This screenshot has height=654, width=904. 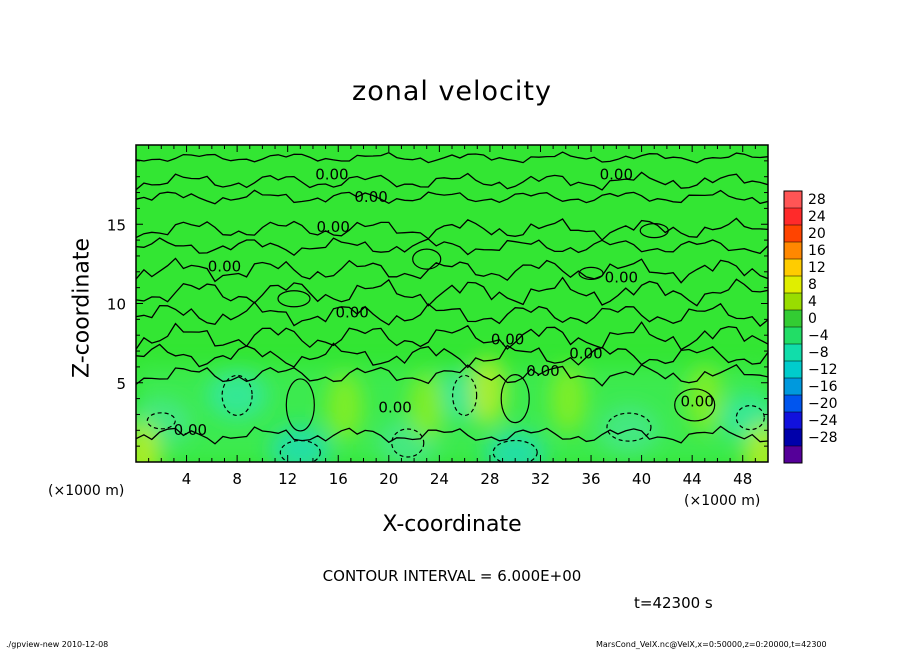 What do you see at coordinates (641, 479) in the screenshot?
I see `x-tick-label: 40` at bounding box center [641, 479].